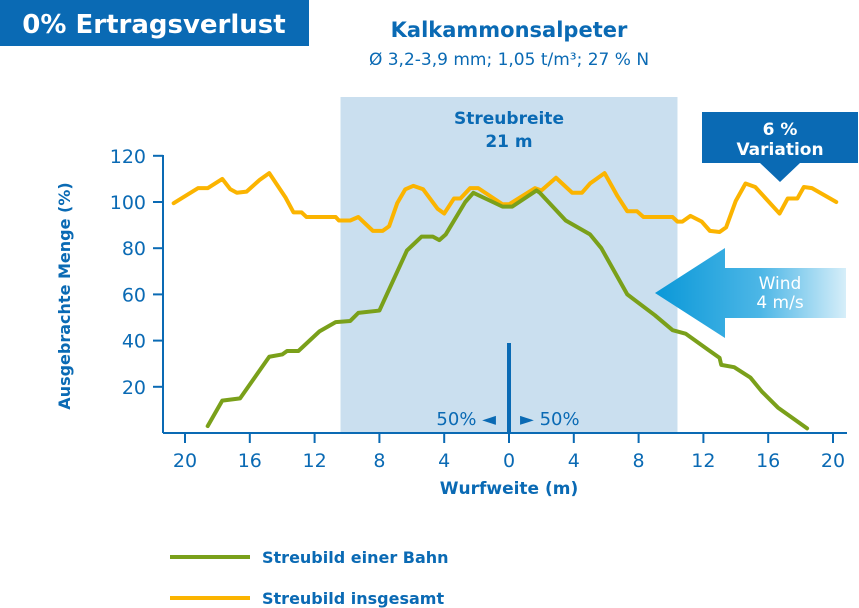  Describe the element at coordinates (509, 489) in the screenshot. I see `x-axis-label: Wurfweite (m)` at that location.